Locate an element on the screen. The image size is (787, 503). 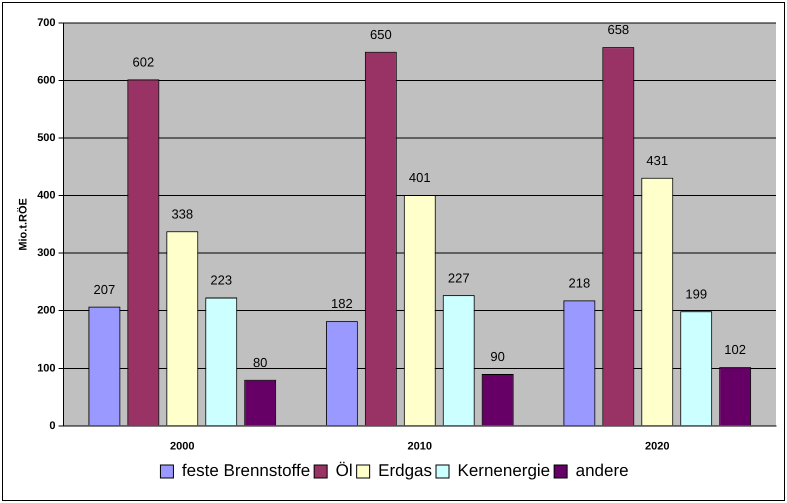
data-label: 658 is located at coordinates (618, 30).